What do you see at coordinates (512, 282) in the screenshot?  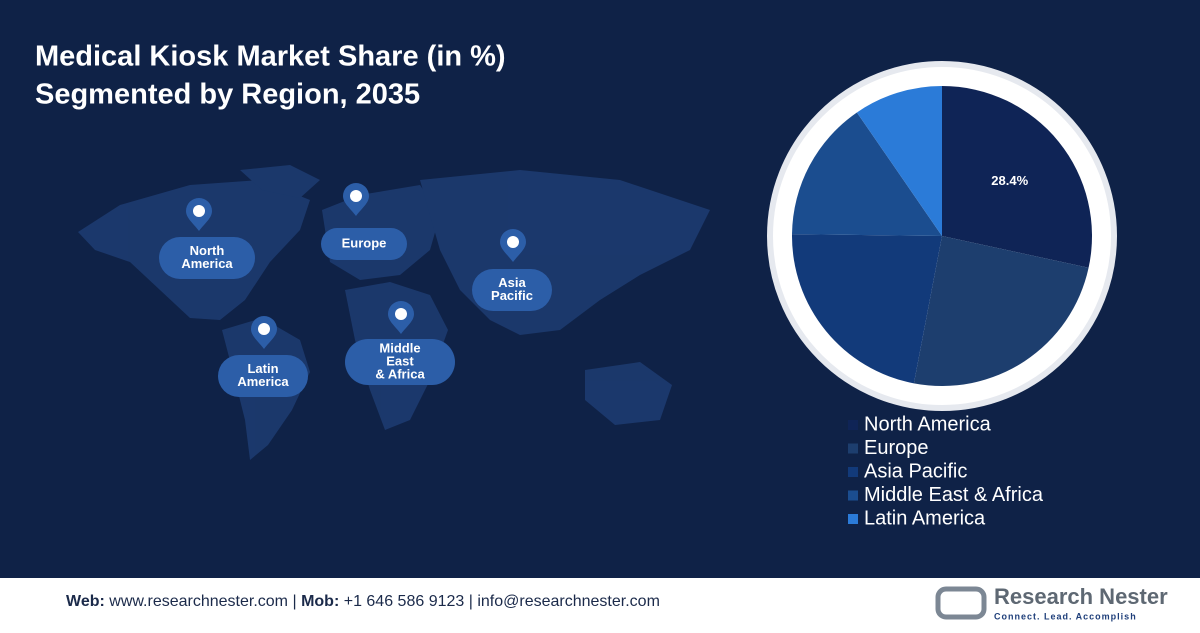 I see `region-label: Asia` at bounding box center [512, 282].